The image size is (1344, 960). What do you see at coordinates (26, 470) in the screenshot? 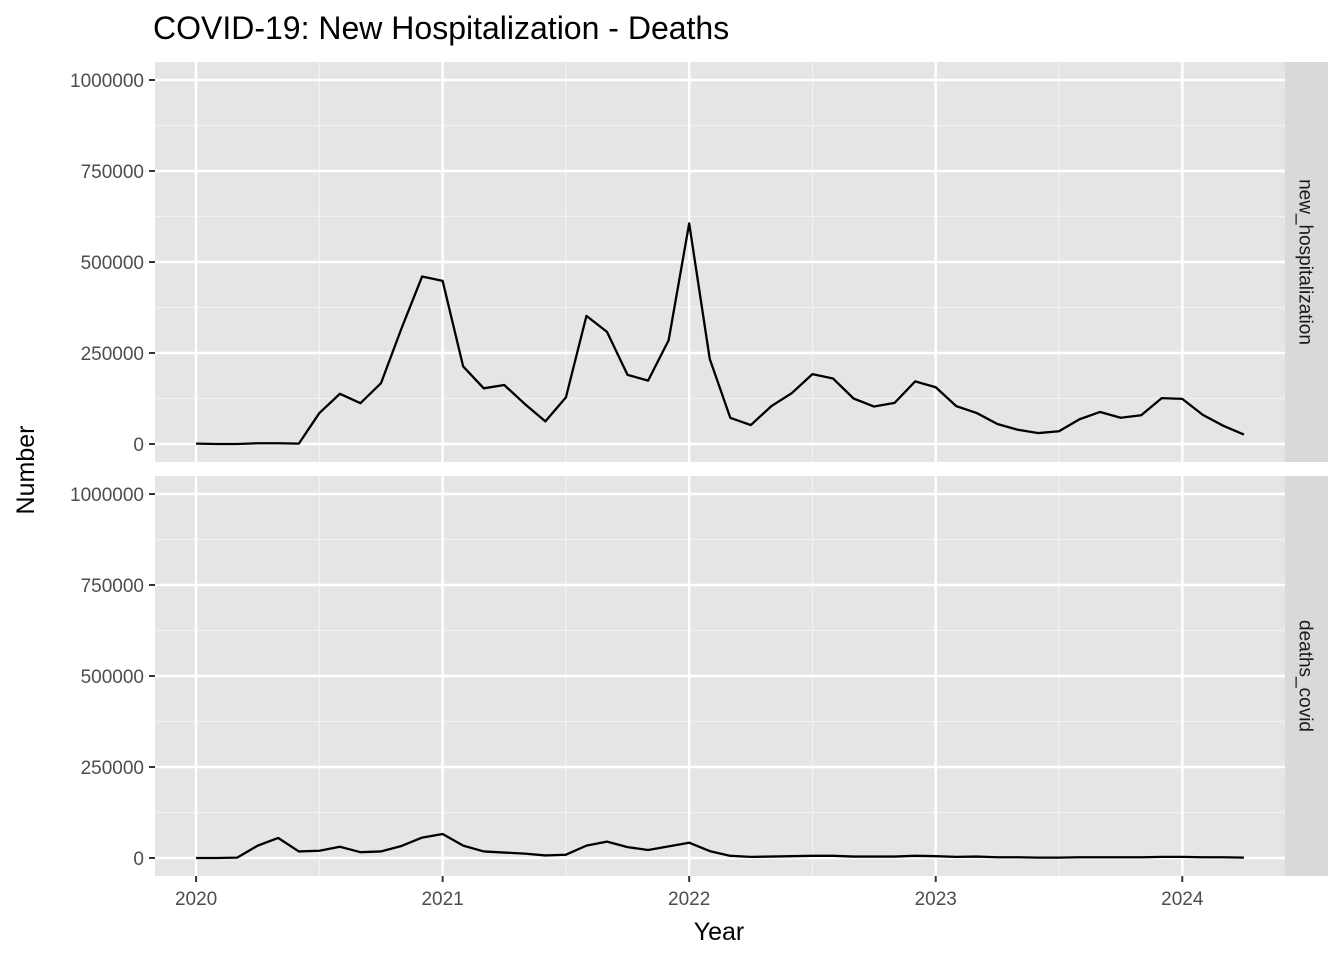
I see `y-axis-title: Number` at bounding box center [26, 470].